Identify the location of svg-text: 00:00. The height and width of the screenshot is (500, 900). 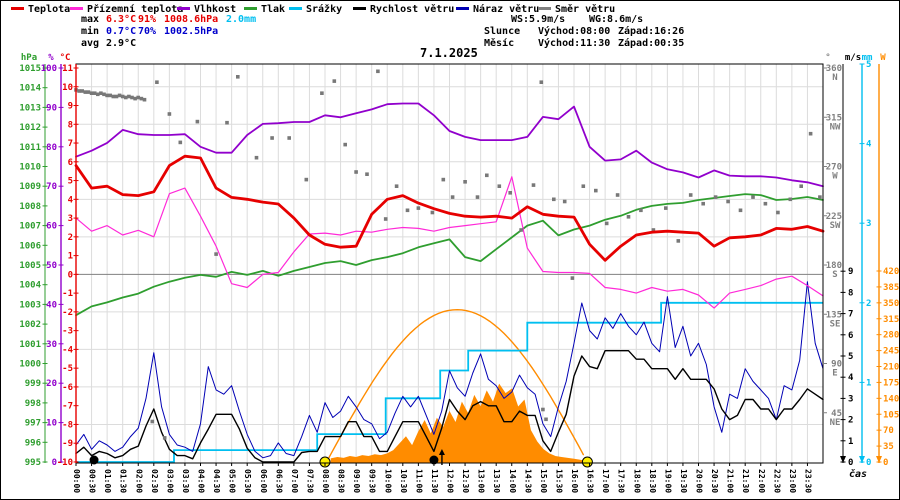
(76, 481).